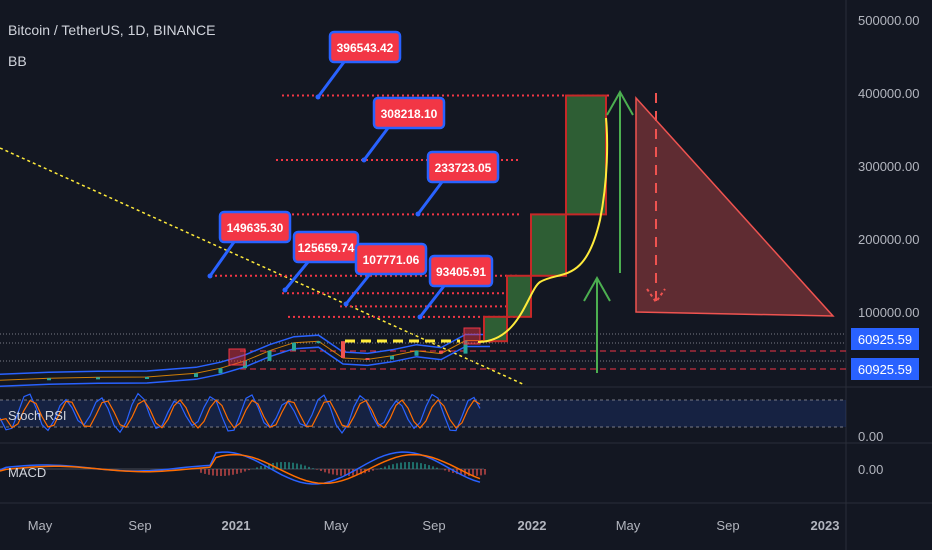  Describe the element at coordinates (870, 436) in the screenshot. I see `stoch-tick: 0.00` at that location.